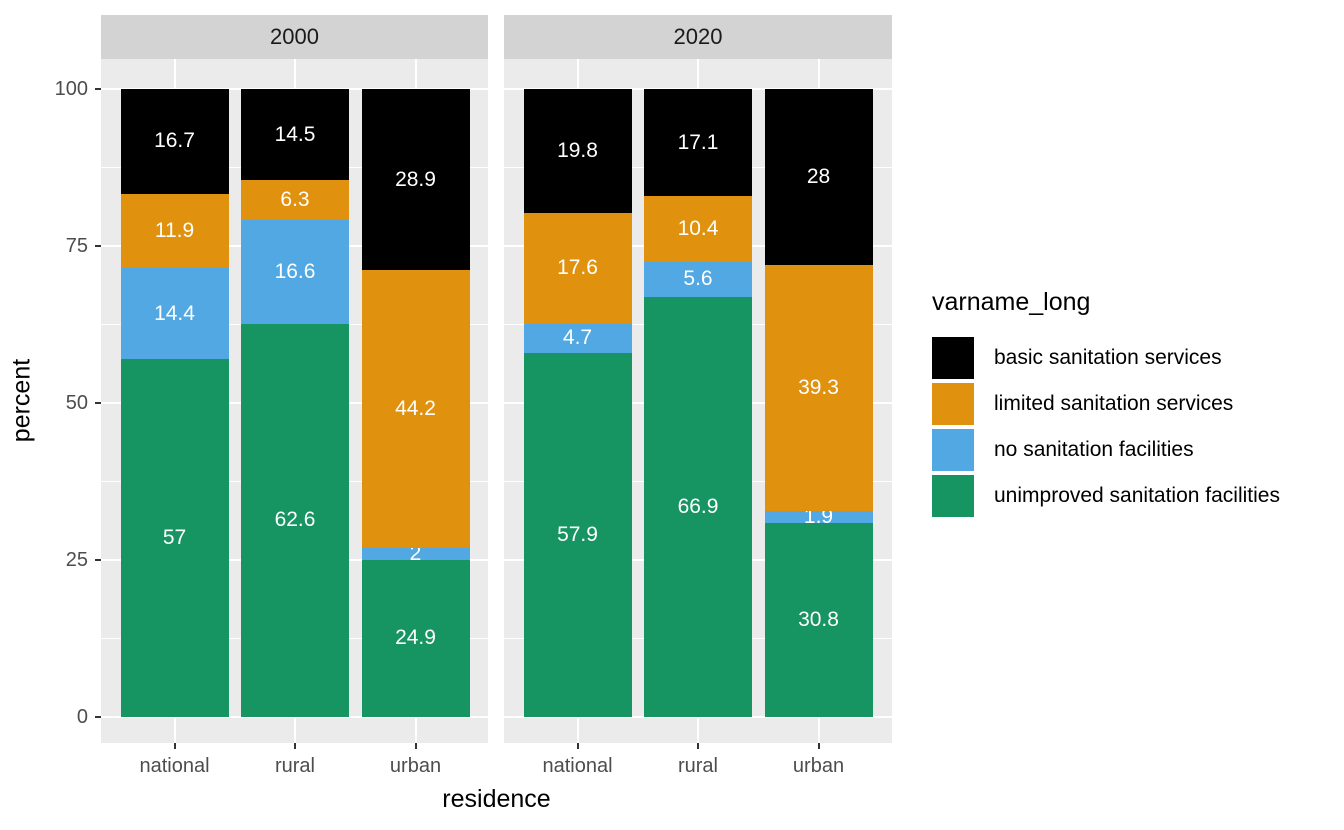 The width and height of the screenshot is (1344, 830). I want to click on y-tick-label: 0, so click(82, 716).